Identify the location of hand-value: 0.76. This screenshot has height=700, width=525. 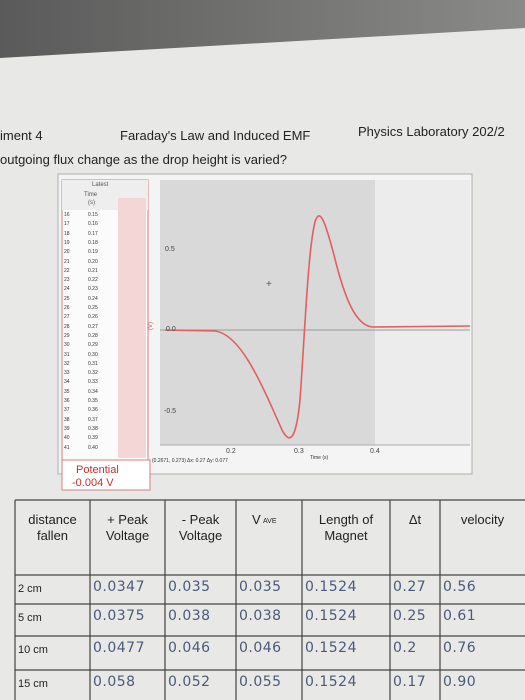
(460, 648).